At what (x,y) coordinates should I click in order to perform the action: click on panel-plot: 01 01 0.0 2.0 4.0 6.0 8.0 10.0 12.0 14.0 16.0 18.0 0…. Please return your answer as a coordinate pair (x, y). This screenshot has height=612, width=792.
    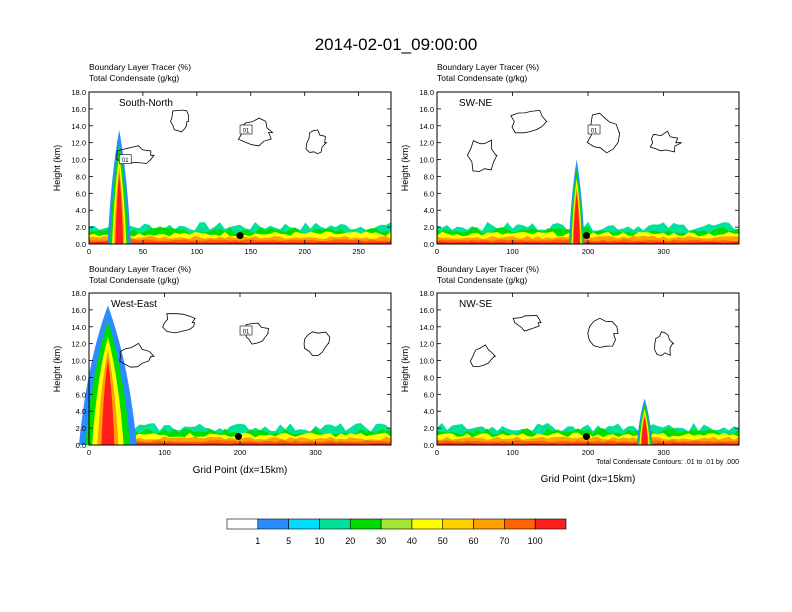
    Looking at the image, I should click on (231, 172).